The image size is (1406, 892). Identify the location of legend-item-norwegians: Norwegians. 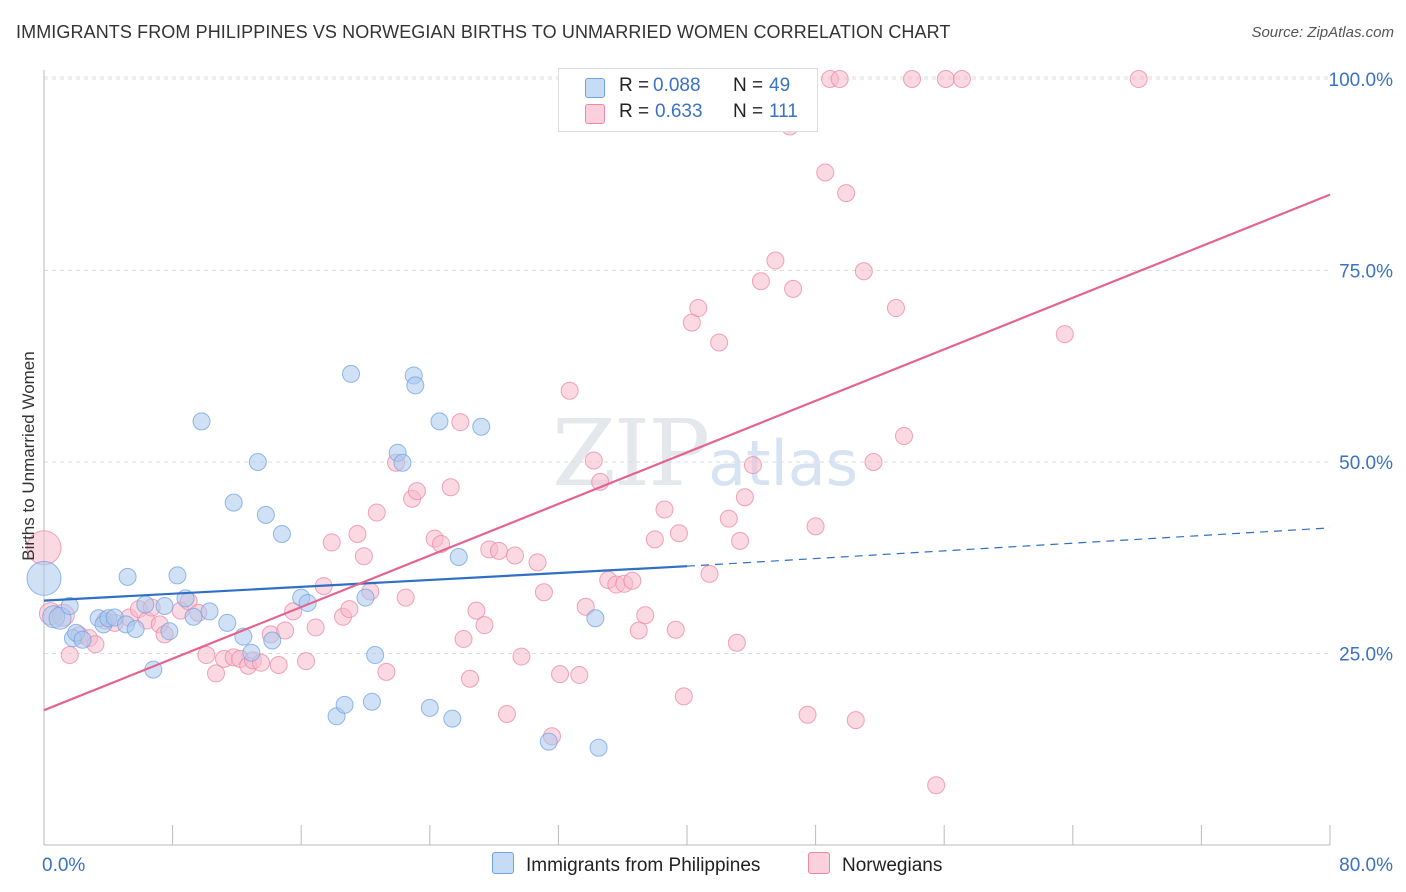
(875, 864).